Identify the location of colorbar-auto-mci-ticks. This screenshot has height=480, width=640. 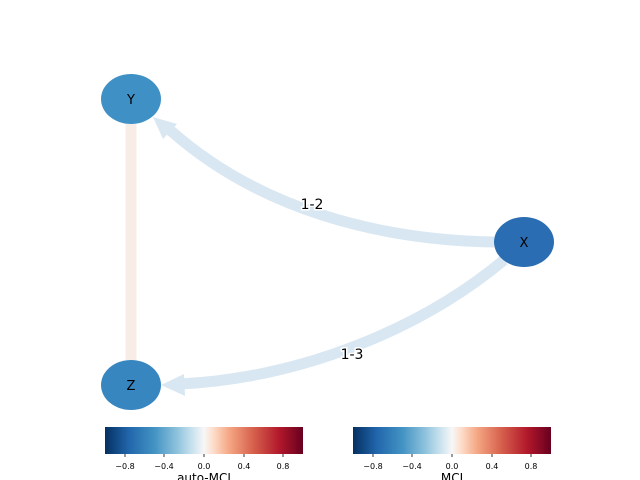
(204, 455).